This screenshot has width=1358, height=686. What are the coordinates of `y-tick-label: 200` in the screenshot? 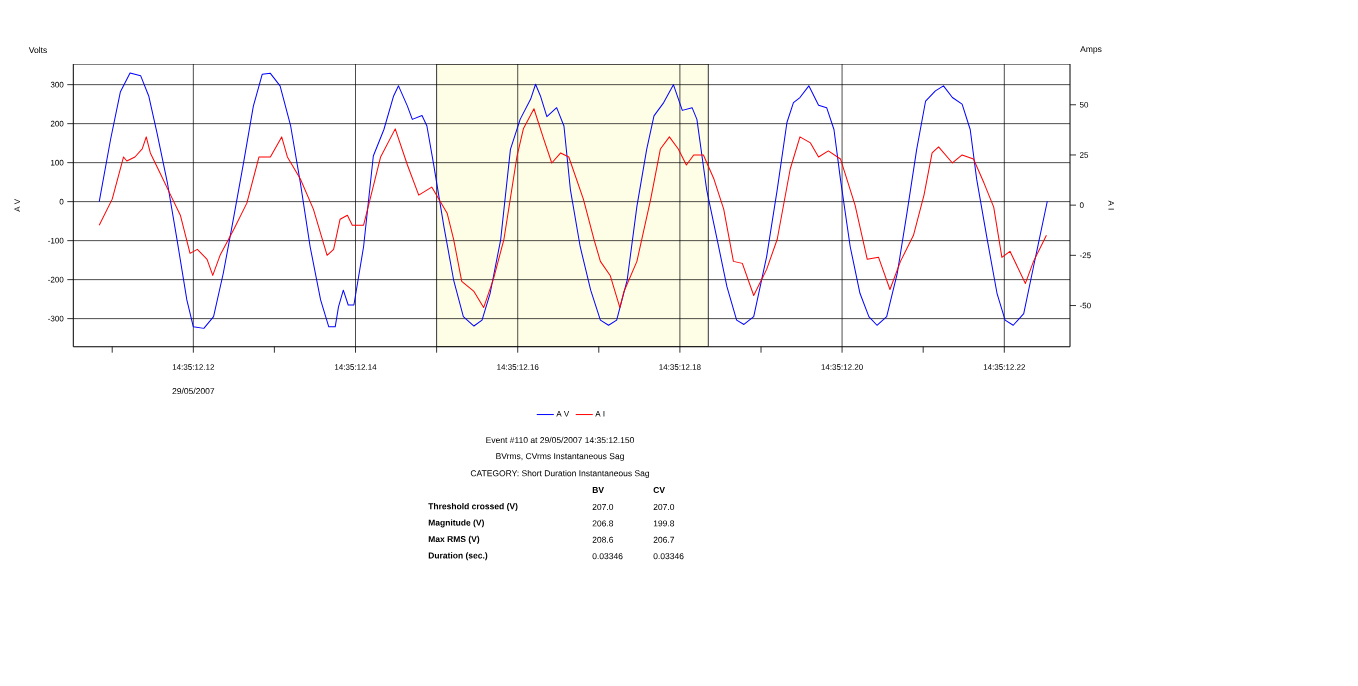 It's located at (57, 123).